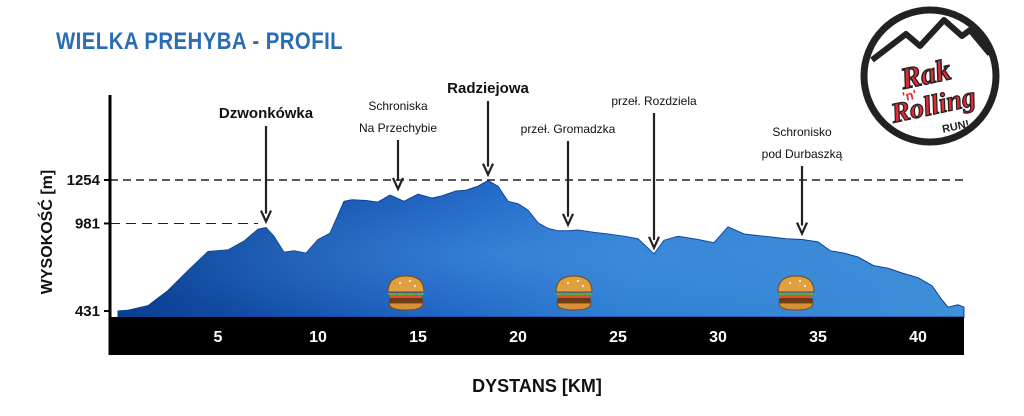 This screenshot has height=416, width=1024. I want to click on peak-annotation: przeł. Gromadzka, so click(568, 175).